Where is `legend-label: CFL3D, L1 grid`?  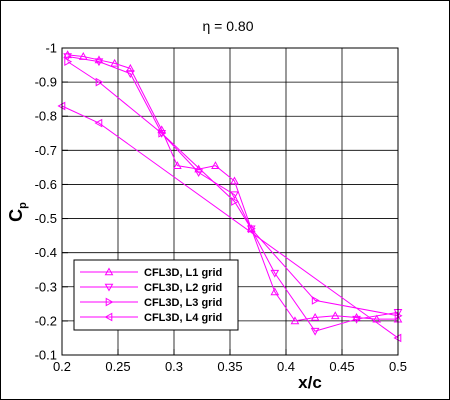 legend-label: CFL3D, L1 grid is located at coordinates (183, 273).